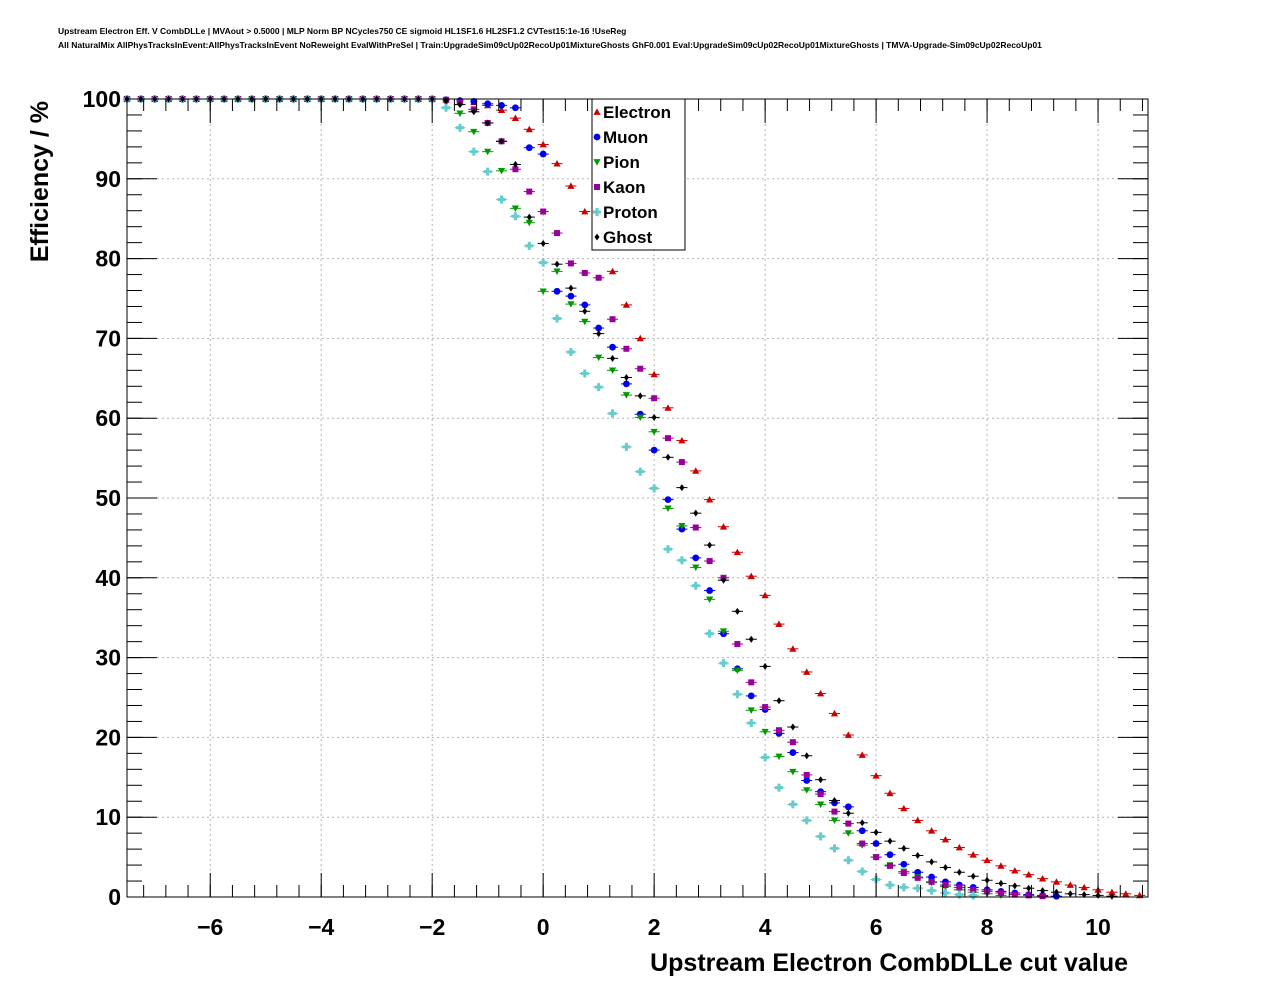 This screenshot has width=1276, height=996. I want to click on x-tick-label: 10, so click(1098, 927).